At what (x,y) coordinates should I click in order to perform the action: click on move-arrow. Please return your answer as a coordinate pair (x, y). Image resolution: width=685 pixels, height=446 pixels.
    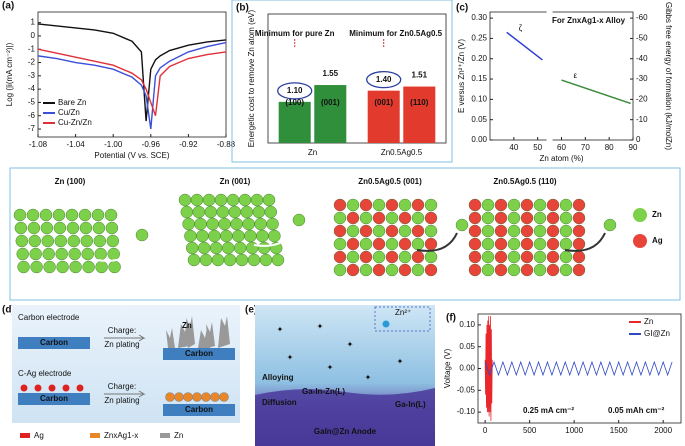
    Looking at the image, I should click on (437, 242).